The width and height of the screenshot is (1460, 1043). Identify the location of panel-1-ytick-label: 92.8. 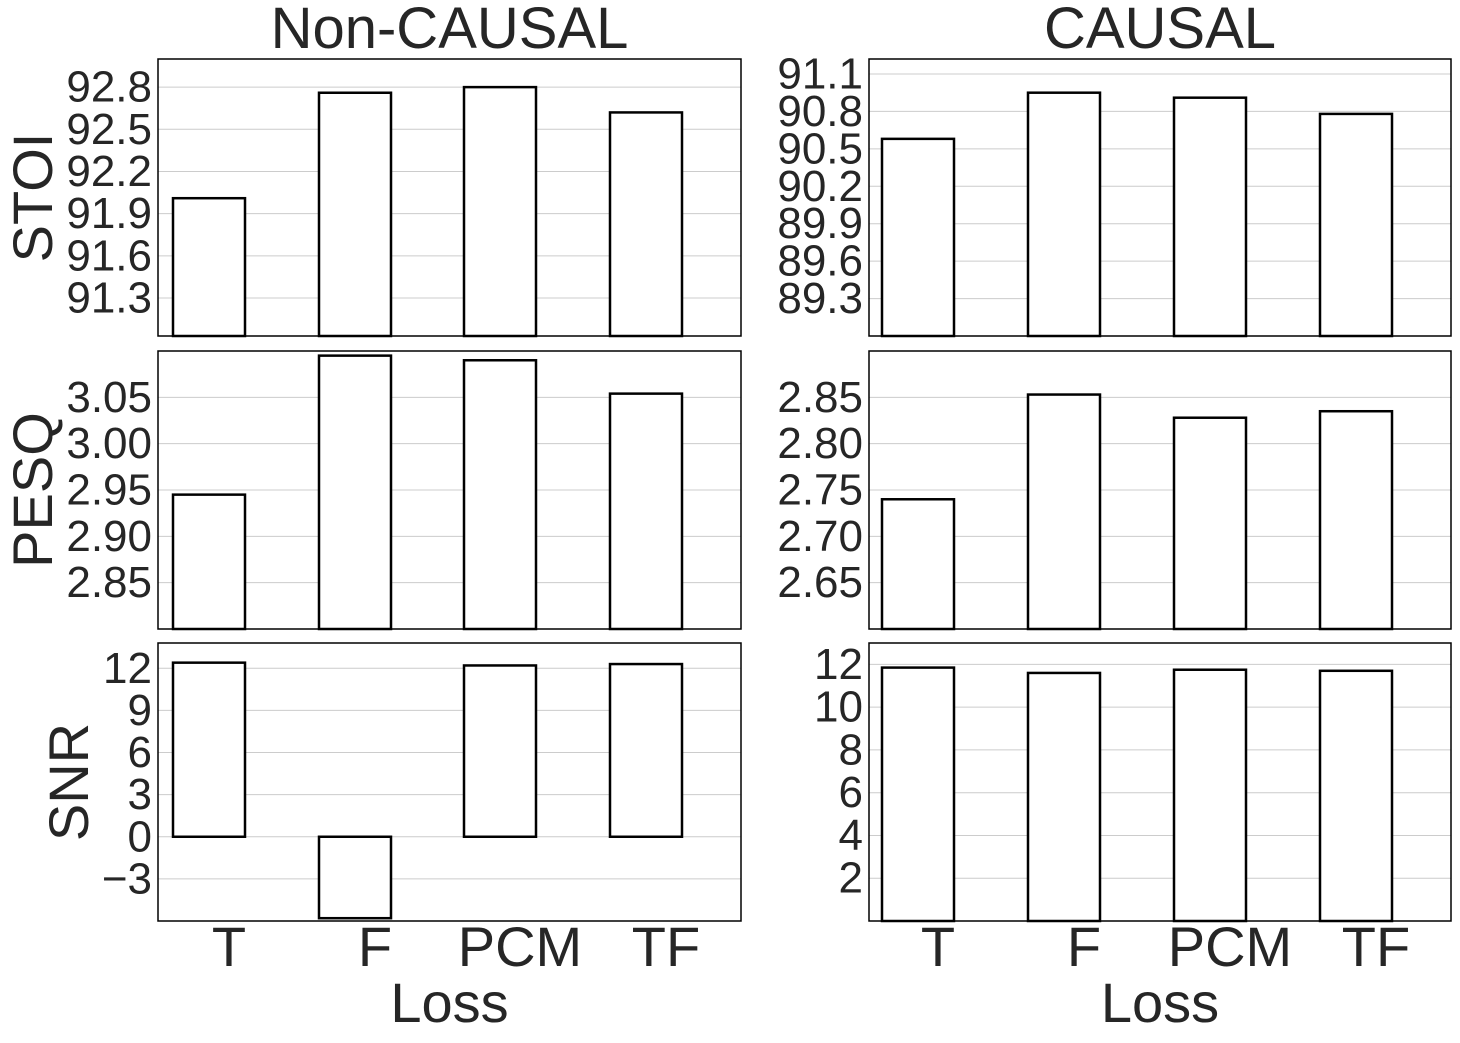
(109, 87).